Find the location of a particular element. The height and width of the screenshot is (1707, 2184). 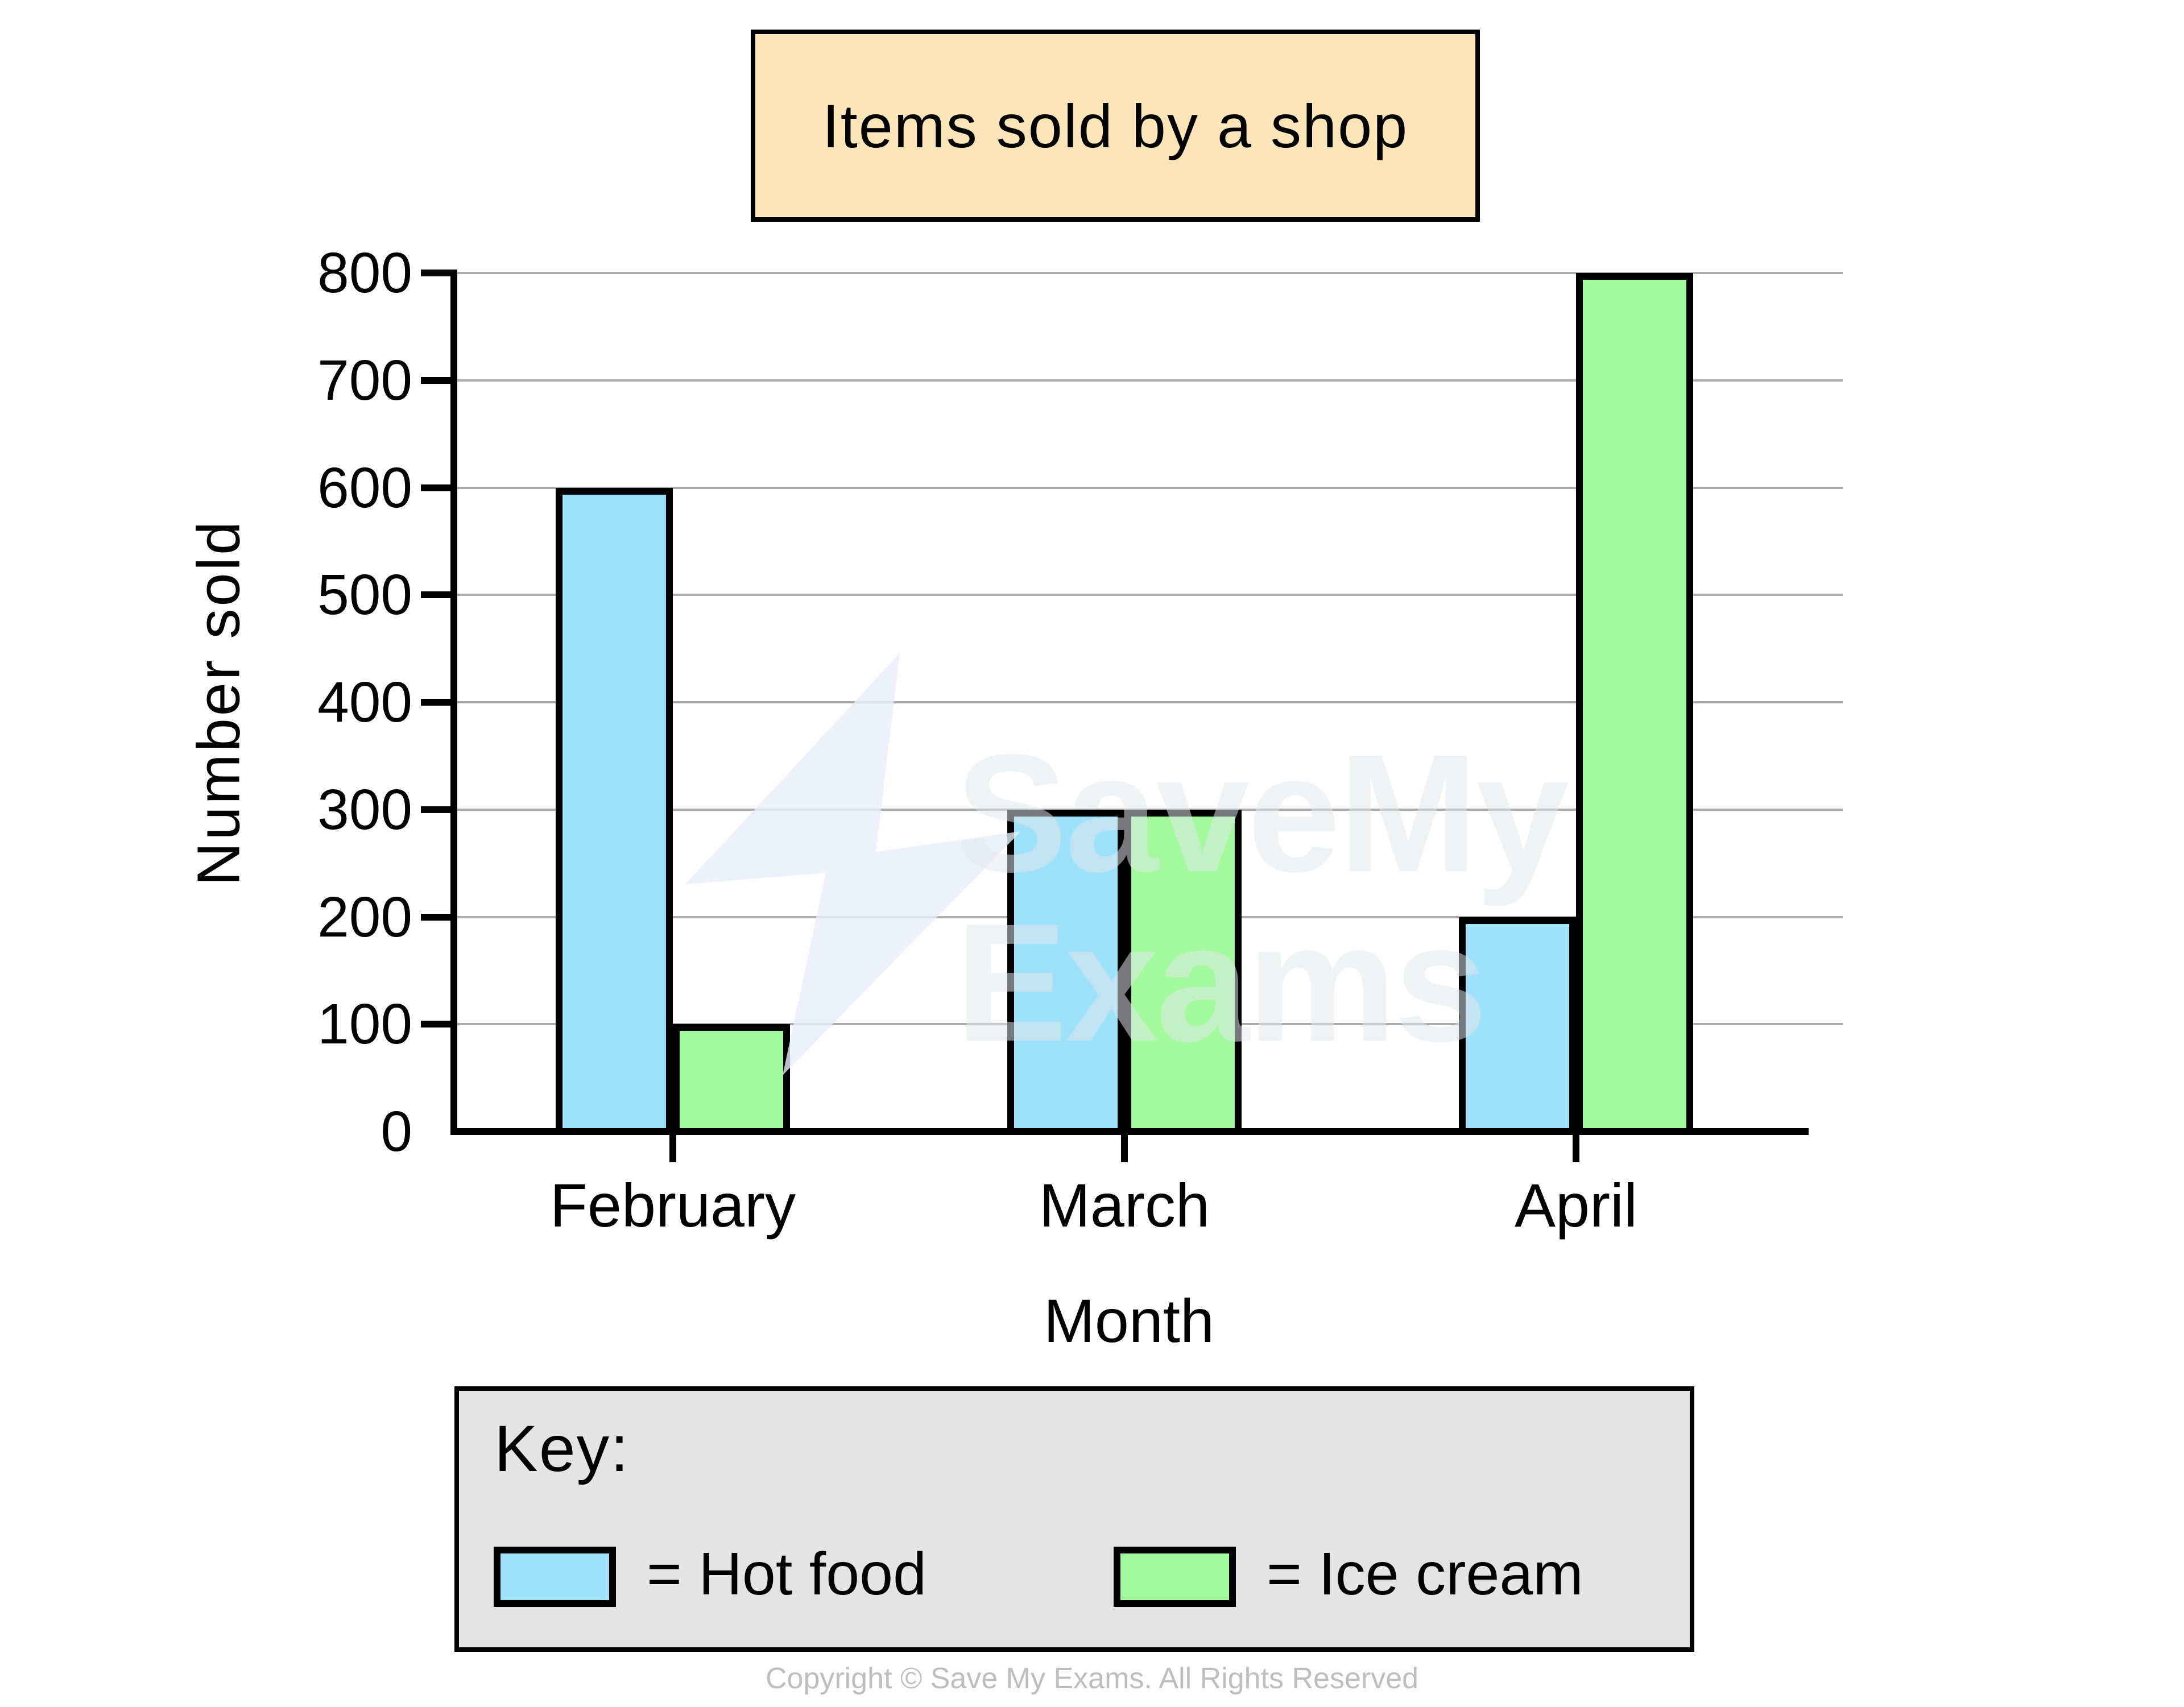

bar-hot-food-february is located at coordinates (614, 811).